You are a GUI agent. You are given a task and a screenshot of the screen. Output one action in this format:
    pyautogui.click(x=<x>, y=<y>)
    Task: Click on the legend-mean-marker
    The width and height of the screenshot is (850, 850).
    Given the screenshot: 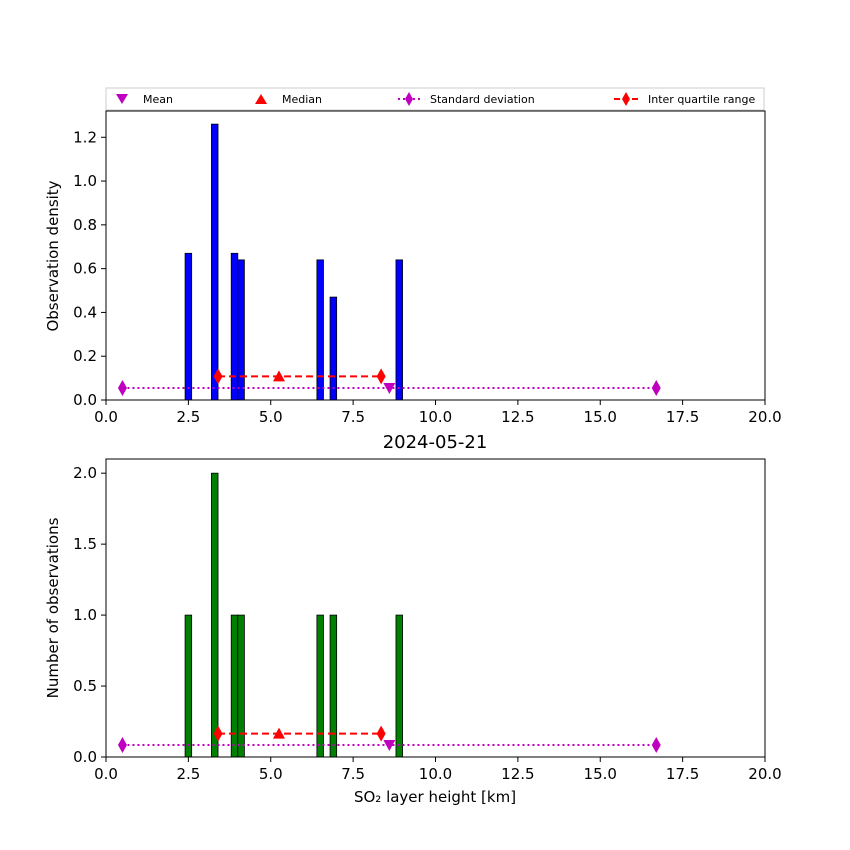 What is the action you would take?
    pyautogui.click(x=122, y=99)
    